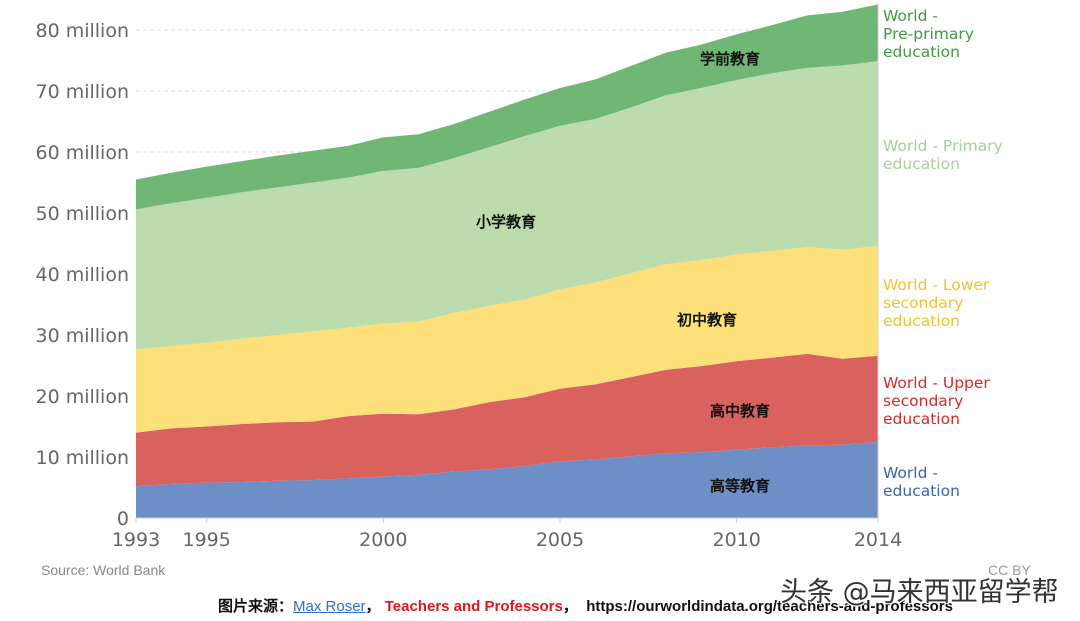 The width and height of the screenshot is (1080, 621). Describe the element at coordinates (256, 606) in the screenshot. I see `credit-prefix: 图片来源：` at that location.